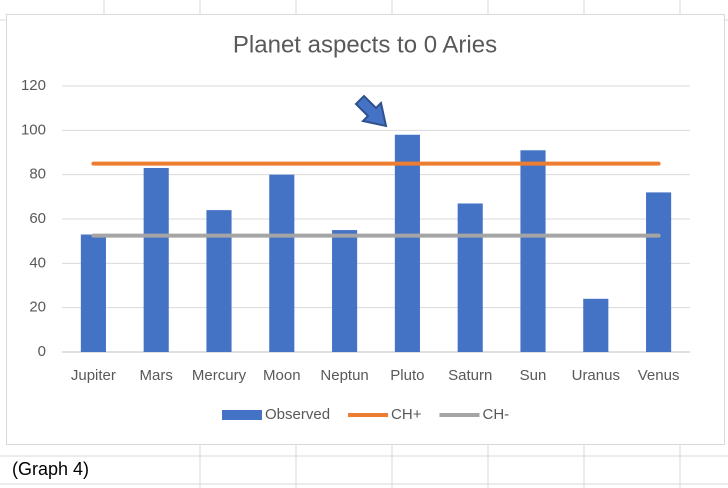 Image resolution: width=728 pixels, height=488 pixels. I want to click on y-tick-label: 120, so click(33, 85).